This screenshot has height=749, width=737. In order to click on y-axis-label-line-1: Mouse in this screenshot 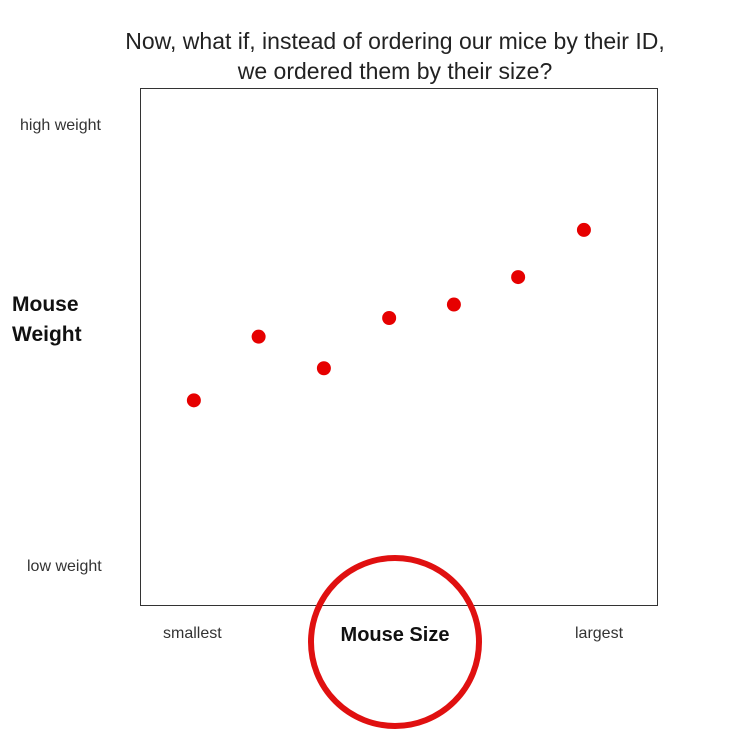, I will do `click(45, 304)`.